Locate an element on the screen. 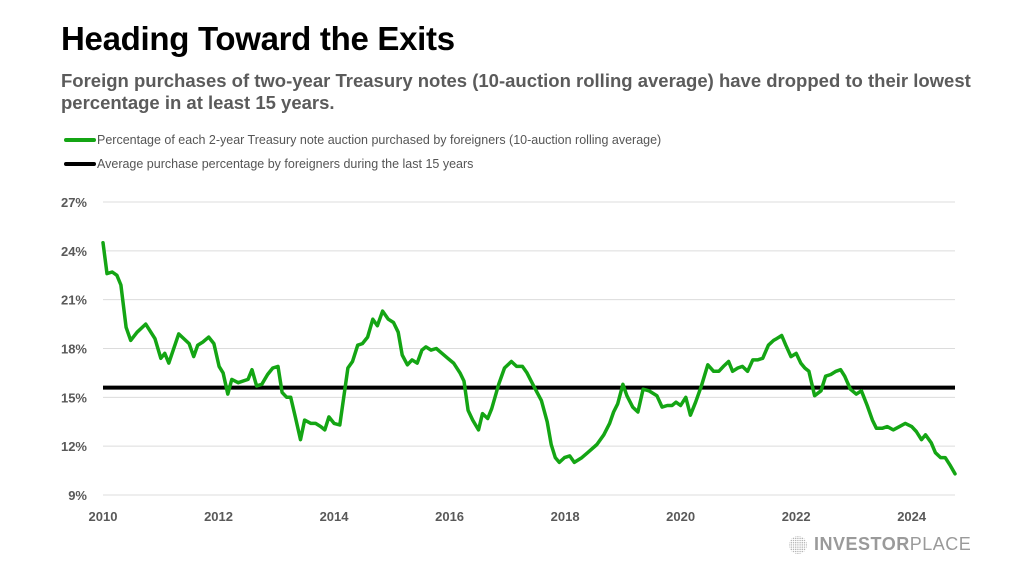 This screenshot has width=1024, height=576. y-tick-label: 27% is located at coordinates (74, 202).